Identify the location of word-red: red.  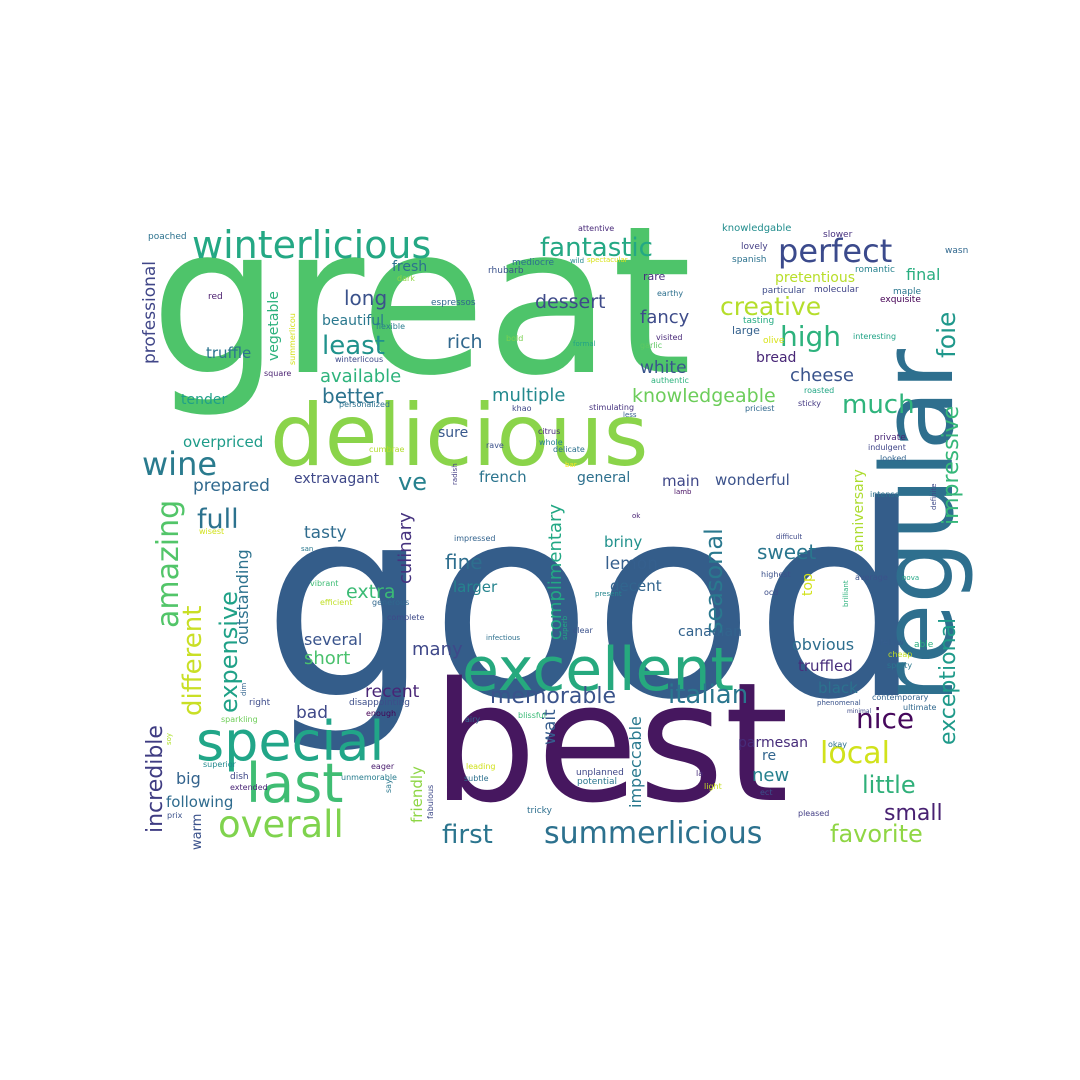
(215, 297).